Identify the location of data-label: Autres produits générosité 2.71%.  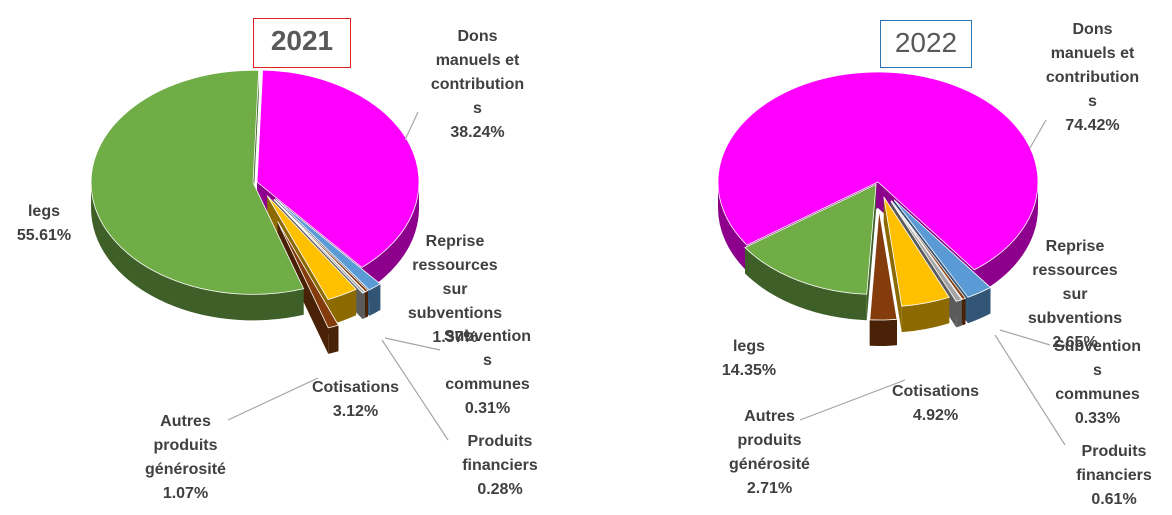
(769, 453).